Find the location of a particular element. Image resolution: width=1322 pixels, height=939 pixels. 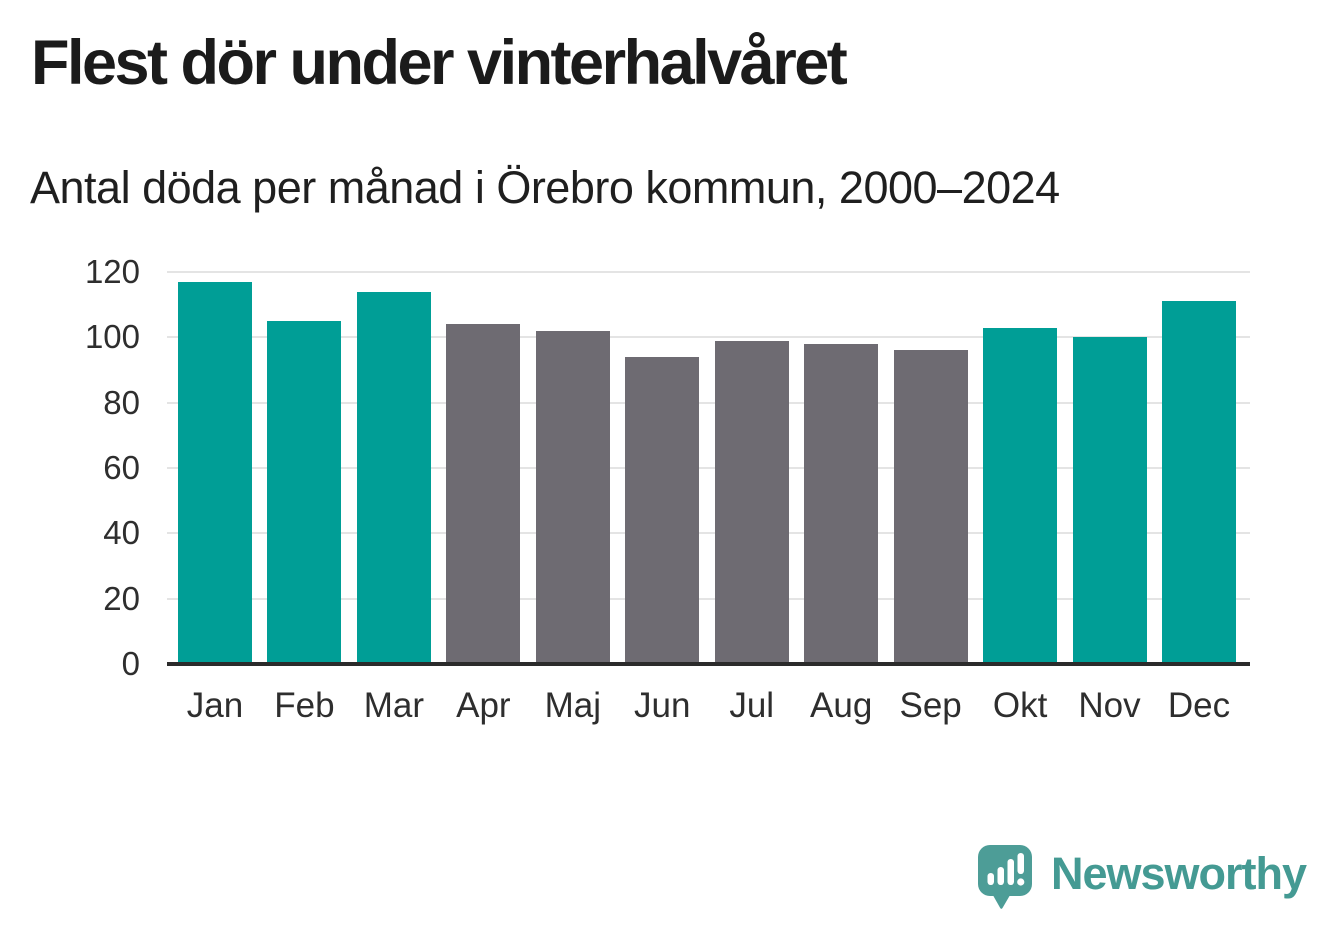

x-axis-label-dec: Dec is located at coordinates (1199, 705).